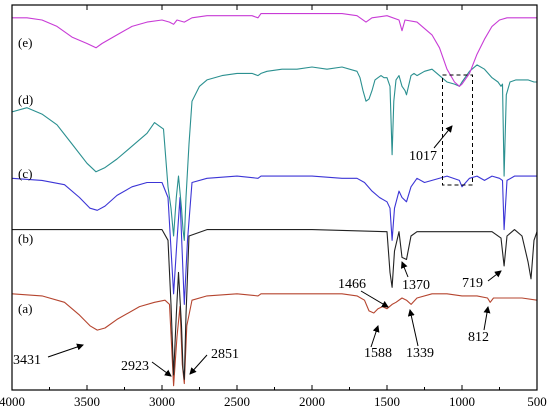 The image size is (550, 414). Describe the element at coordinates (87, 401) in the screenshot. I see `x-tick-label: 3500` at that location.